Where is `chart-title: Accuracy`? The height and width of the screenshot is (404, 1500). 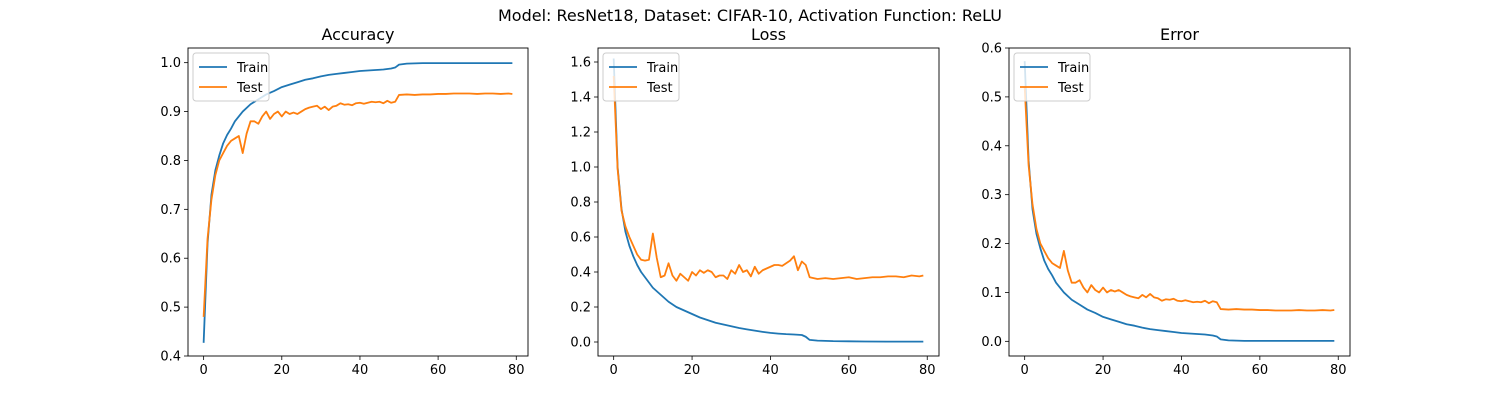 chart-title: Accuracy is located at coordinates (357, 34).